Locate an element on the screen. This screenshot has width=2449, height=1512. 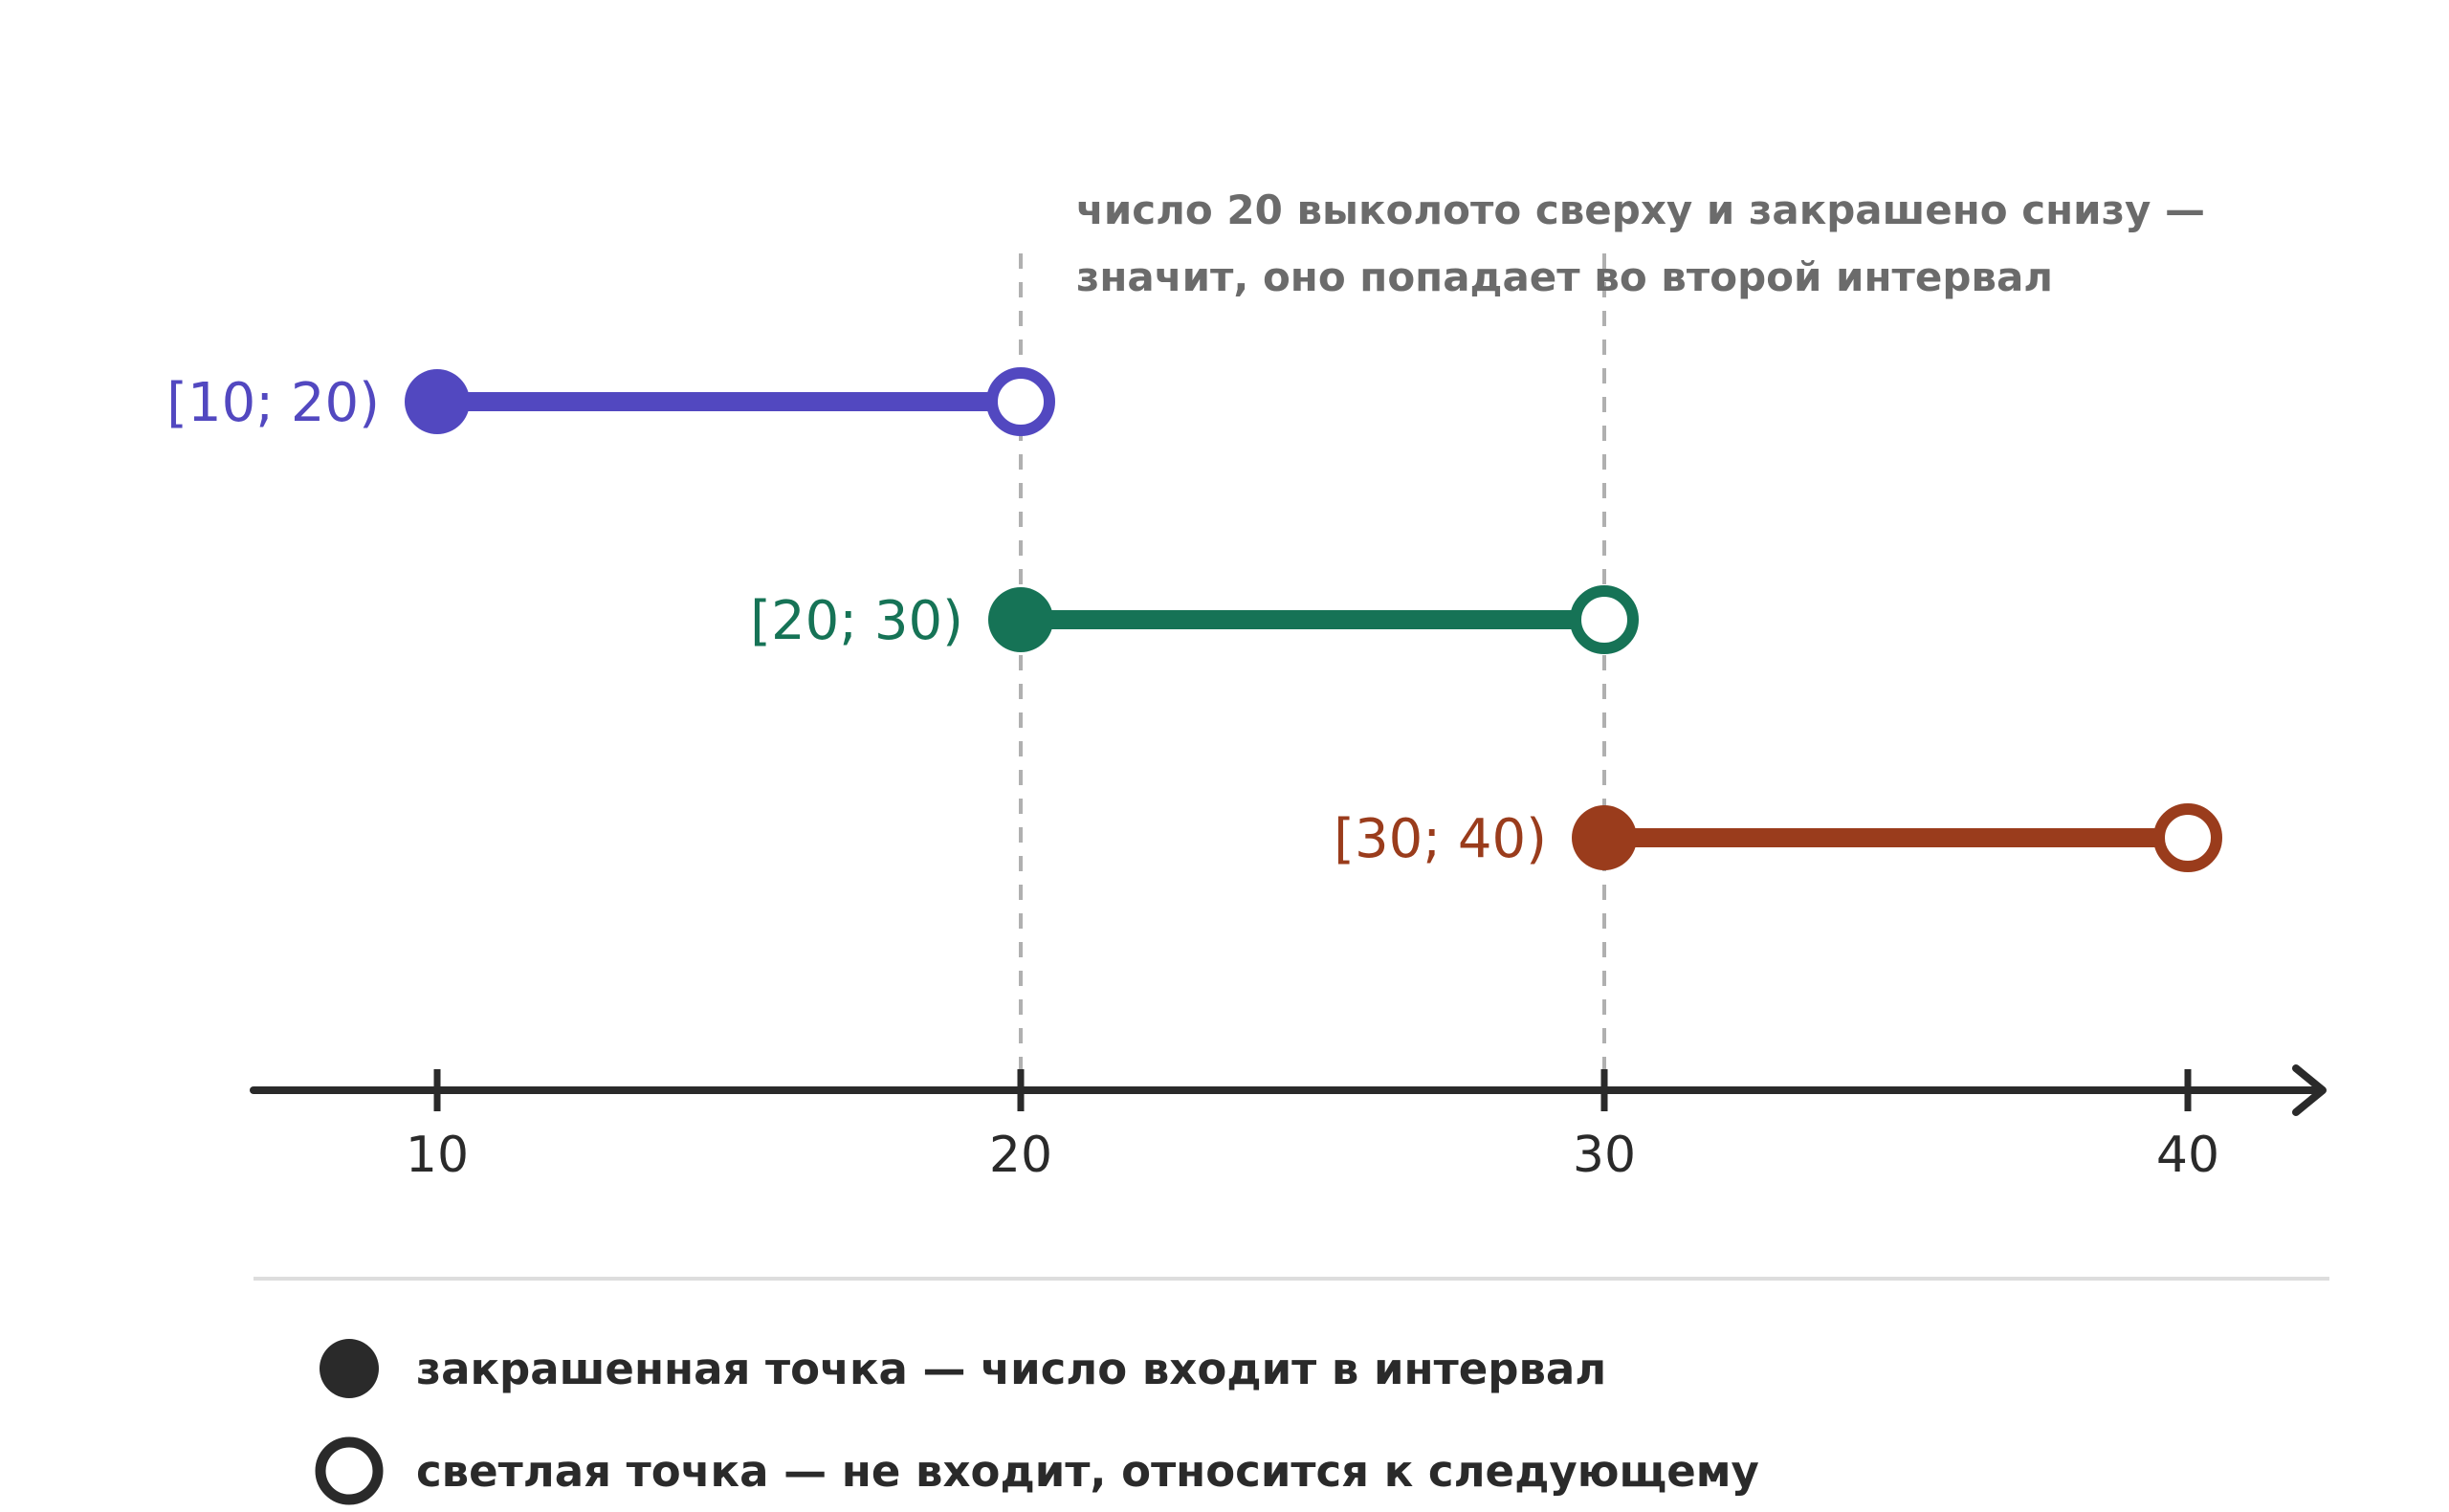
tick-label: 20 is located at coordinates (1020, 1155).